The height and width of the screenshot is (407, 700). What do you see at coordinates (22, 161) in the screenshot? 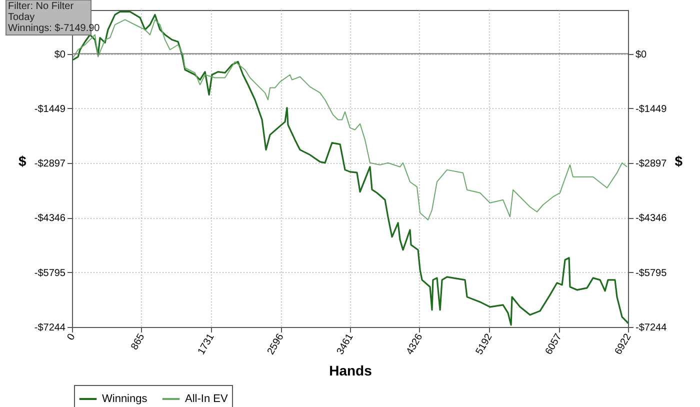
I see `y-axis-title: $` at bounding box center [22, 161].